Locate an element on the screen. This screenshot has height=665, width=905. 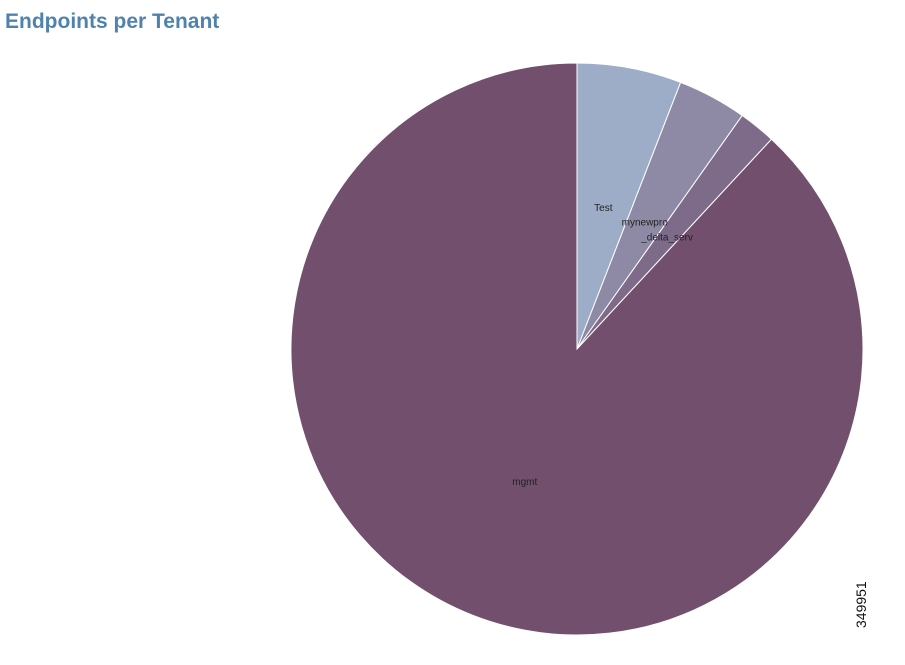
slice-label: Test is located at coordinates (603, 208).